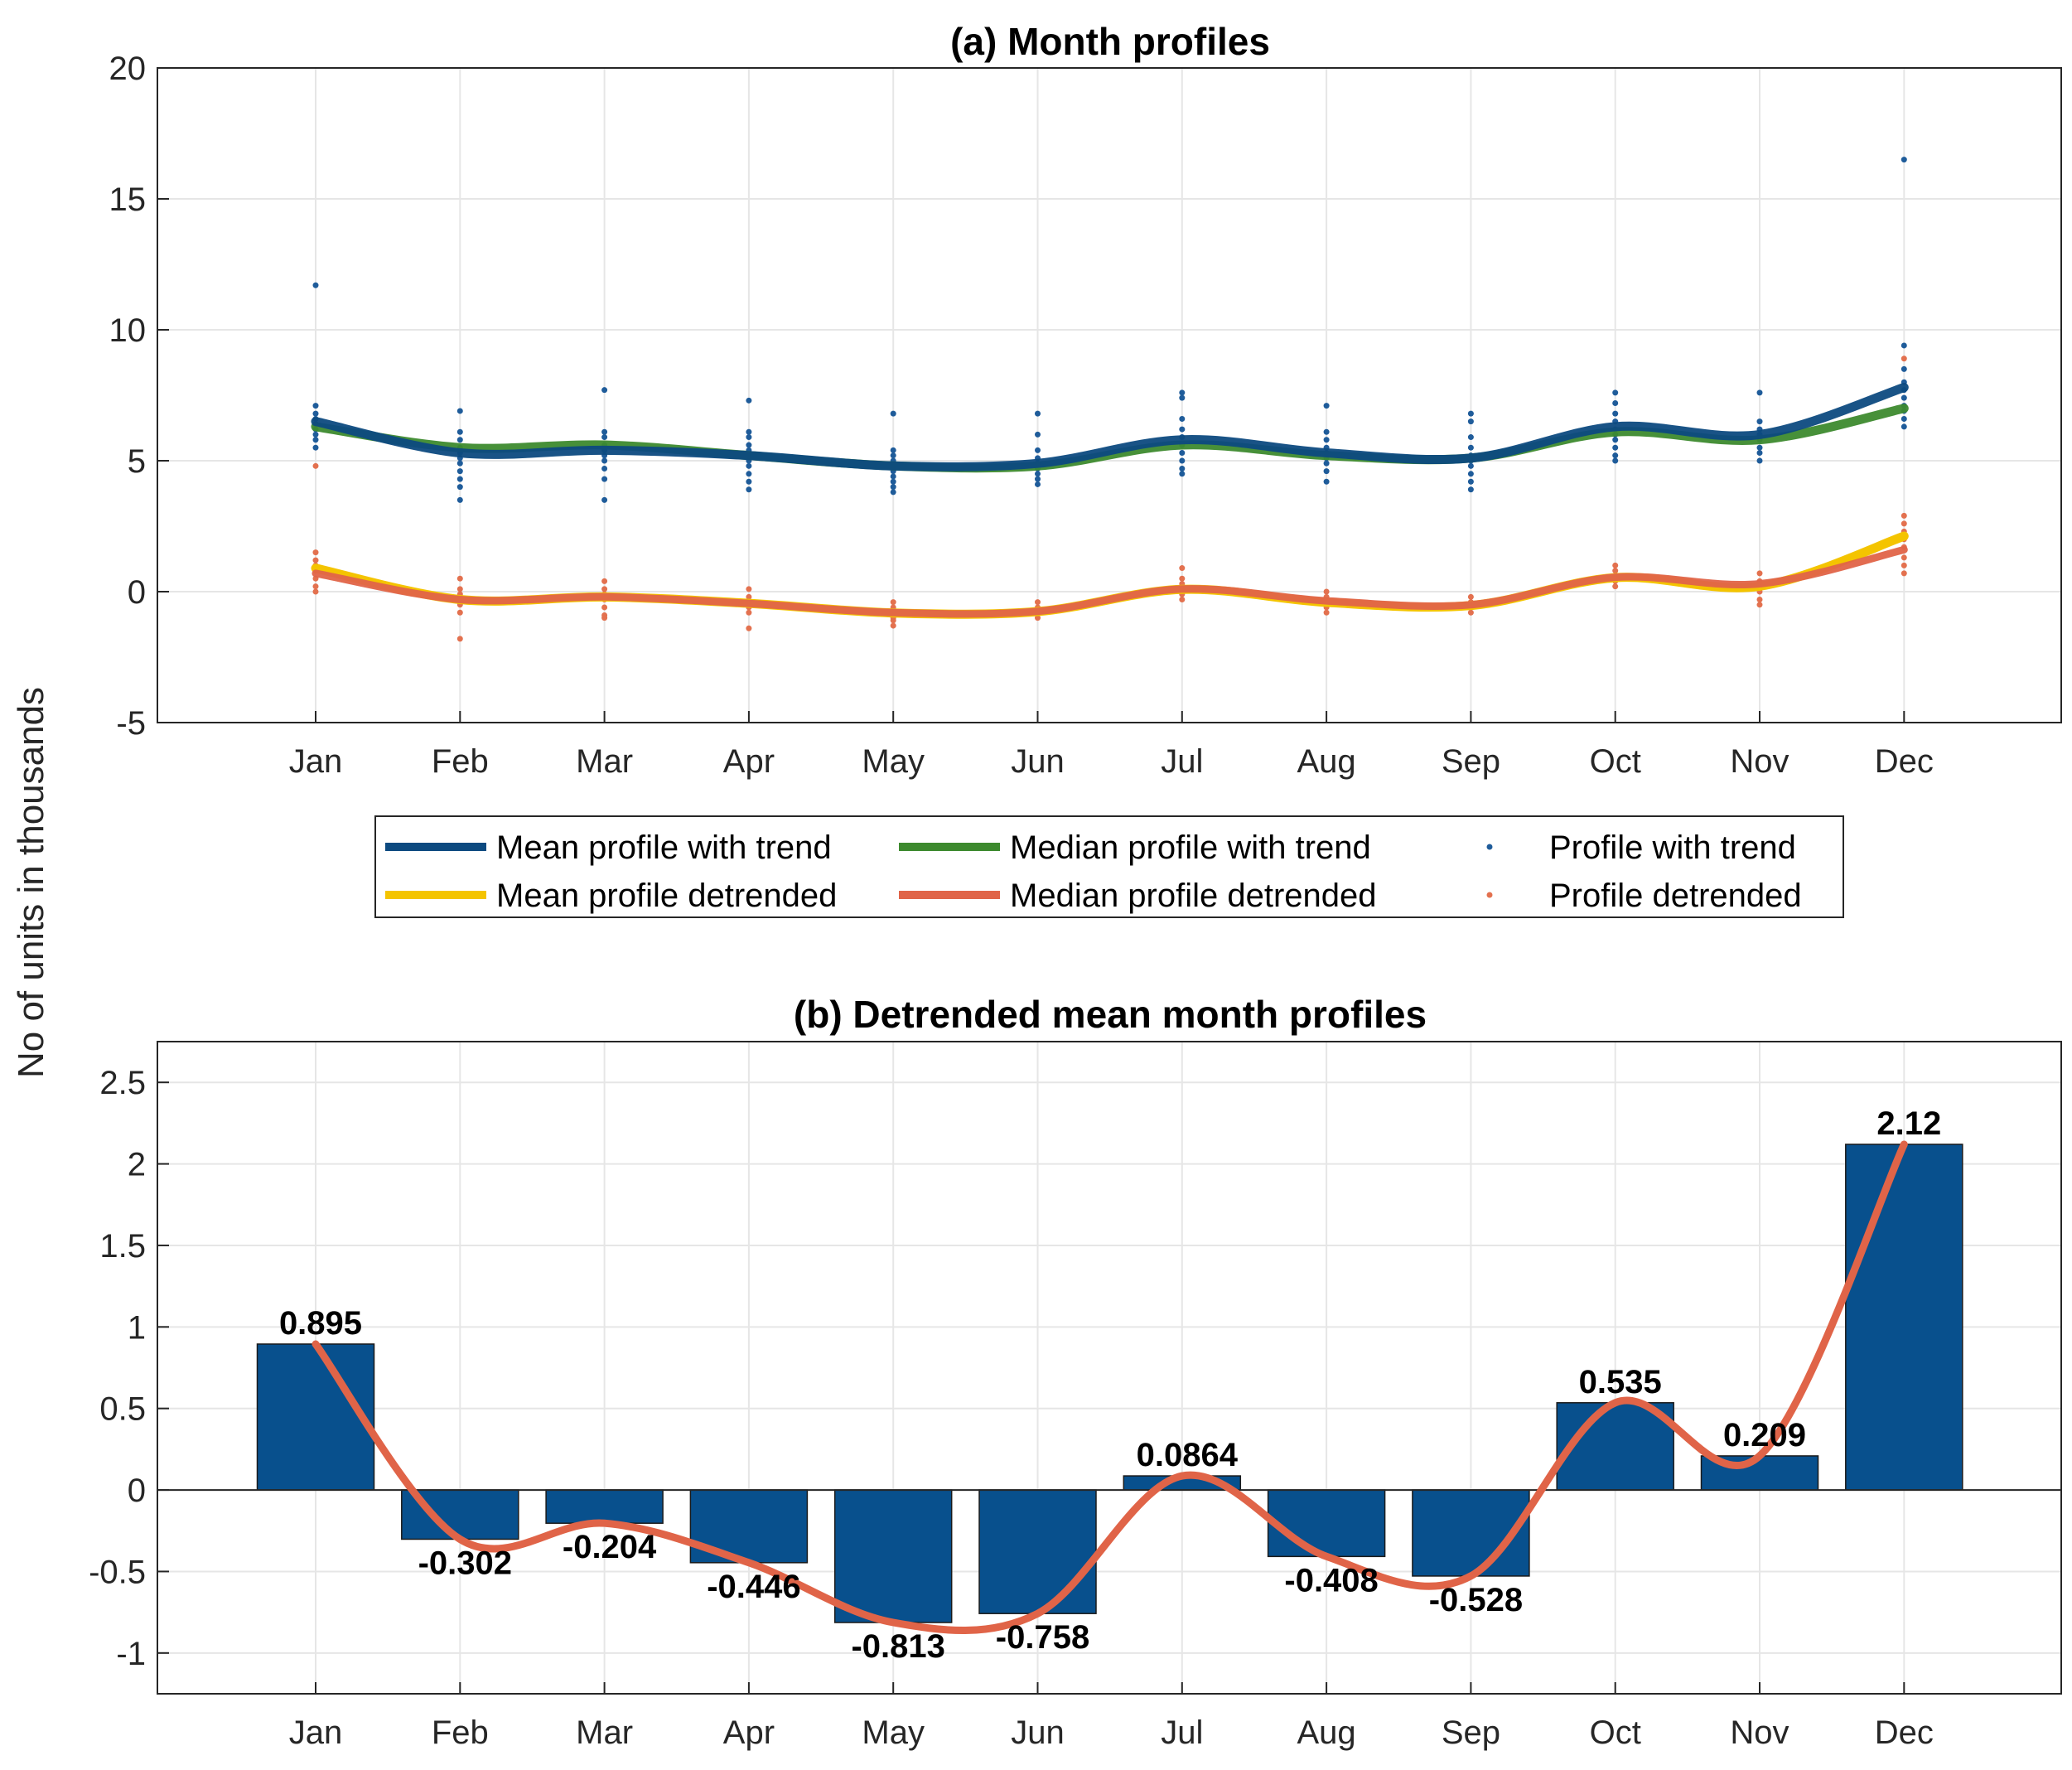 The width and height of the screenshot is (2072, 1770). What do you see at coordinates (1620, 1382) in the screenshot?
I see `data-label-oct: 0.535` at bounding box center [1620, 1382].